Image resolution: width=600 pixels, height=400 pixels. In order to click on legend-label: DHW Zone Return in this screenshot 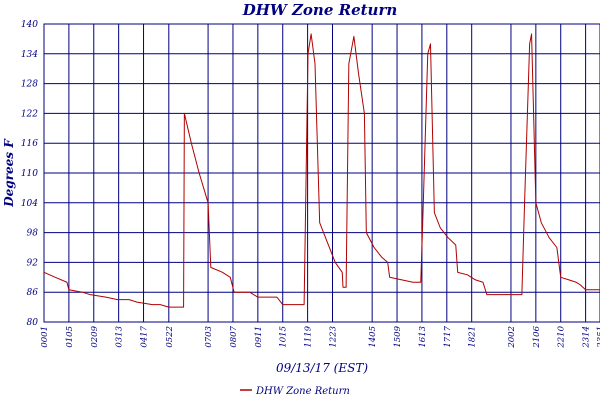, I will do `click(302, 391)`.